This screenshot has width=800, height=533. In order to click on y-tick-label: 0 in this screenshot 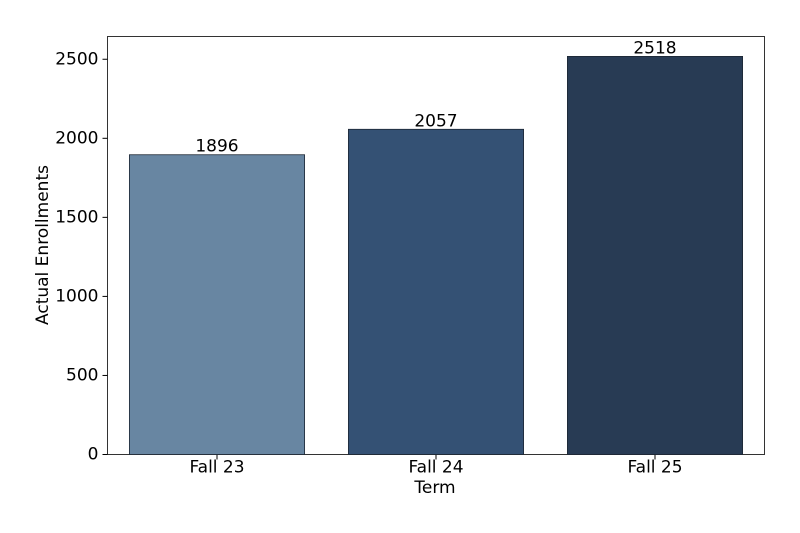, I will do `click(93, 455)`.